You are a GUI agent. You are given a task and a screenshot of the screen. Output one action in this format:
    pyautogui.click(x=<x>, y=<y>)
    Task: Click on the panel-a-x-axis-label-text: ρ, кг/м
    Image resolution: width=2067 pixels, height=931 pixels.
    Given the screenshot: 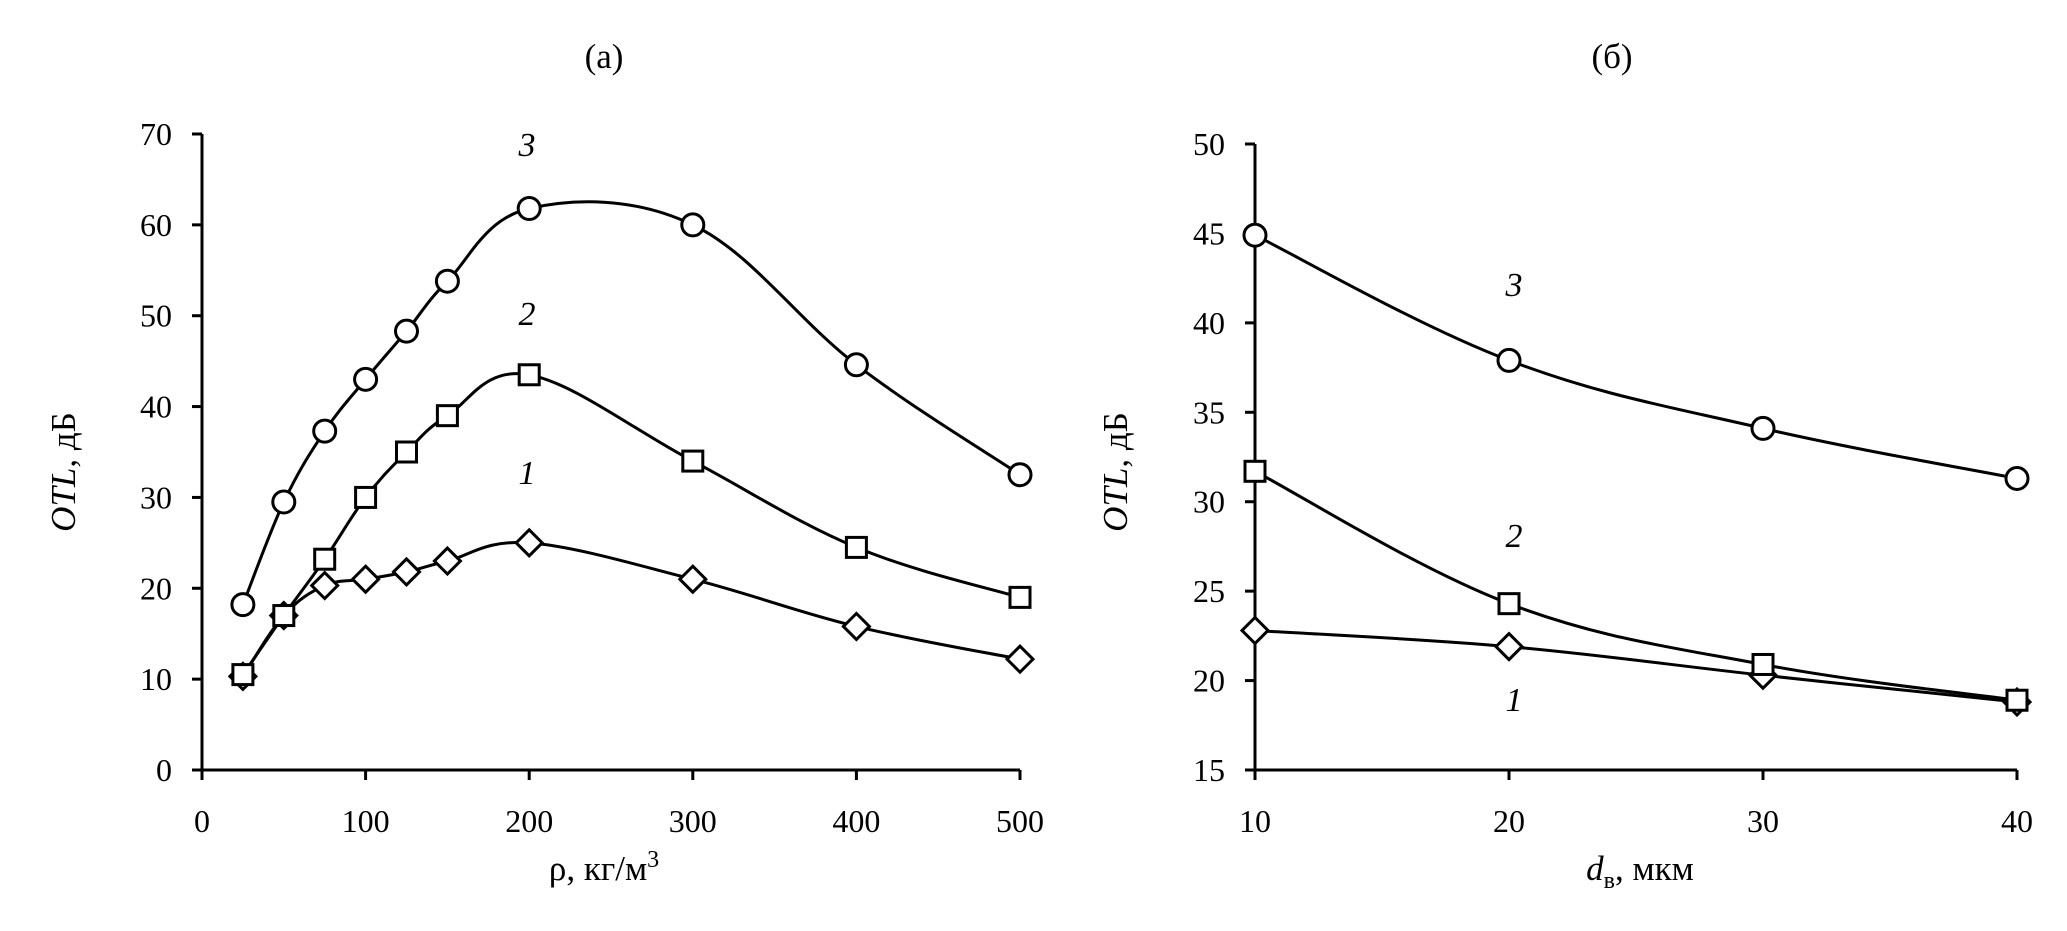 What is the action you would take?
    pyautogui.click(x=598, y=868)
    